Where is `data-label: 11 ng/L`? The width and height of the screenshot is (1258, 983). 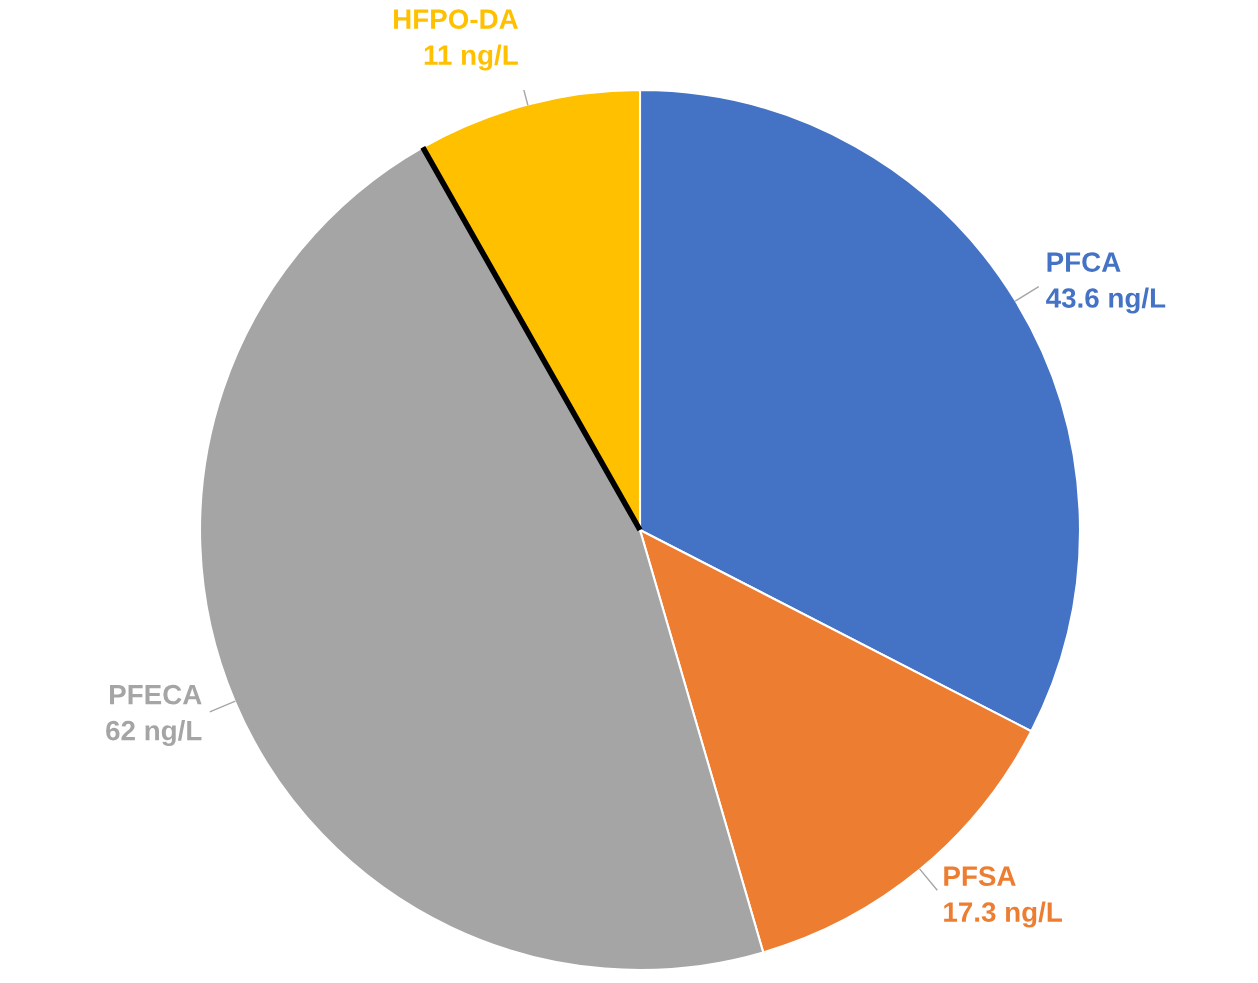
data-label: 11 ng/L is located at coordinates (471, 57).